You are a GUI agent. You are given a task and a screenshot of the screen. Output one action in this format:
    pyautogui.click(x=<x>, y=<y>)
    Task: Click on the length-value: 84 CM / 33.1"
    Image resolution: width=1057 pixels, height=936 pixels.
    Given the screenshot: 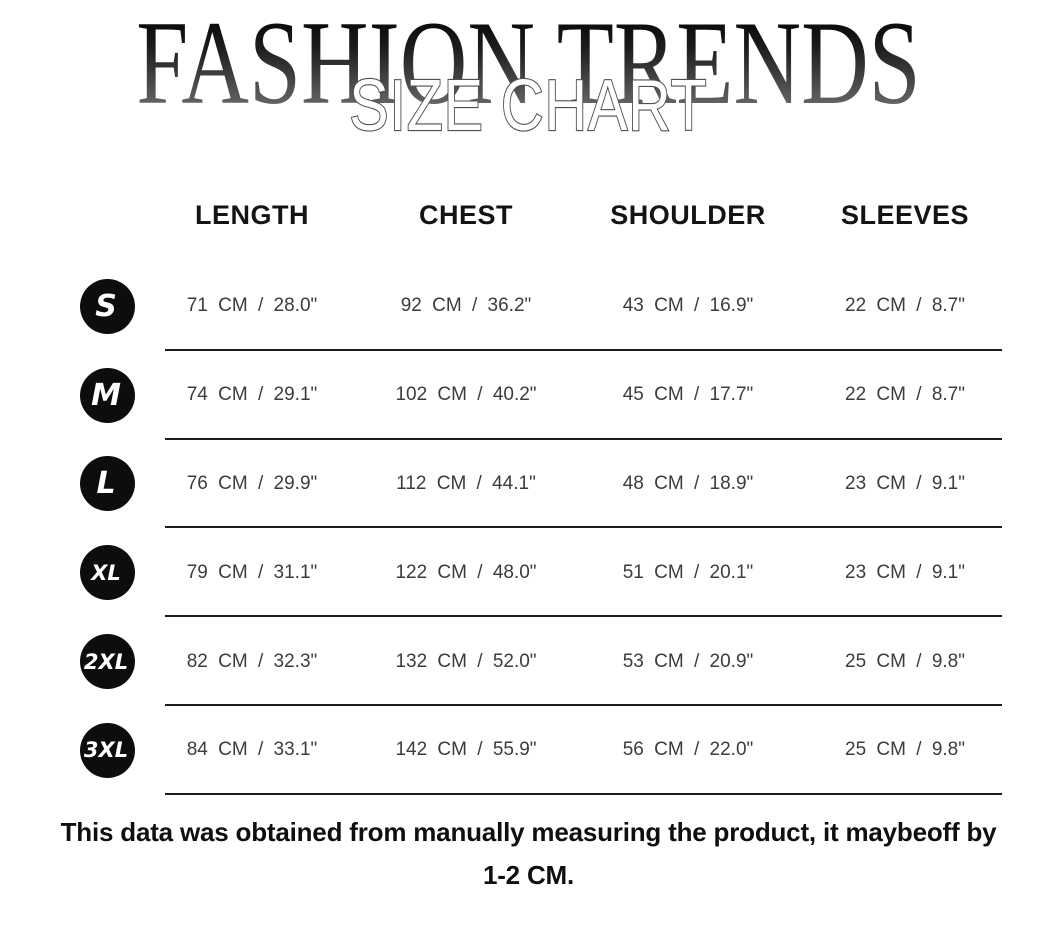 What is the action you would take?
    pyautogui.click(x=252, y=750)
    